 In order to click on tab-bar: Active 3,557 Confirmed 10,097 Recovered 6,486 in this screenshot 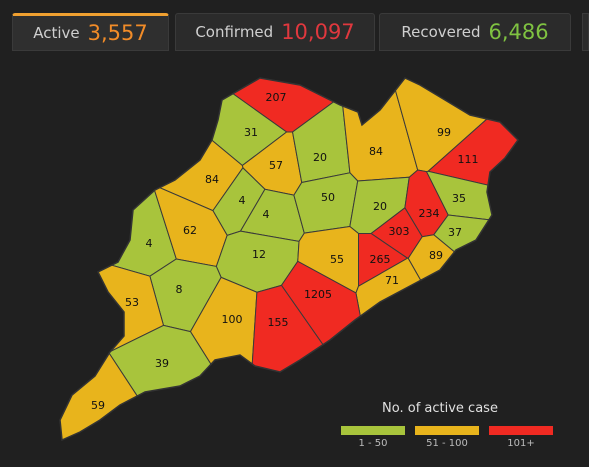, I will do `click(294, 28)`.